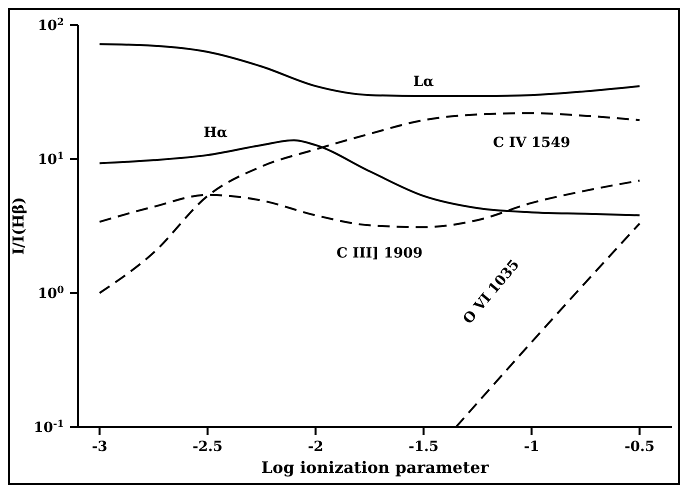 The image size is (688, 493). Describe the element at coordinates (532, 447) in the screenshot. I see `x-tick-label: -1` at that location.